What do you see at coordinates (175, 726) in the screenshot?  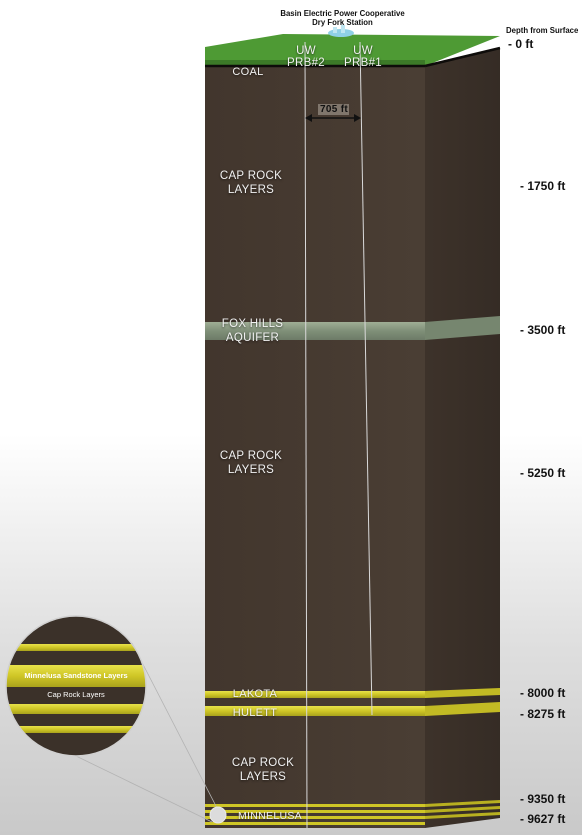 I see `magnifier-leader-top` at bounding box center [175, 726].